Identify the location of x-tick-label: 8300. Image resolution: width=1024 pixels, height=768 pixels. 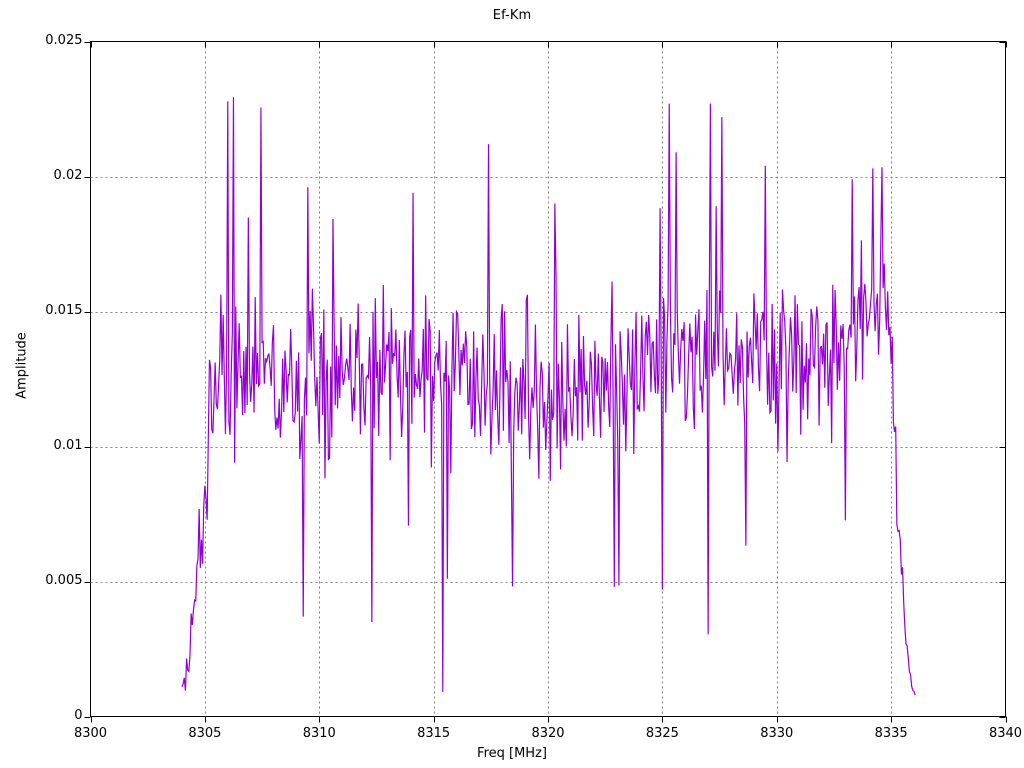
(90, 733).